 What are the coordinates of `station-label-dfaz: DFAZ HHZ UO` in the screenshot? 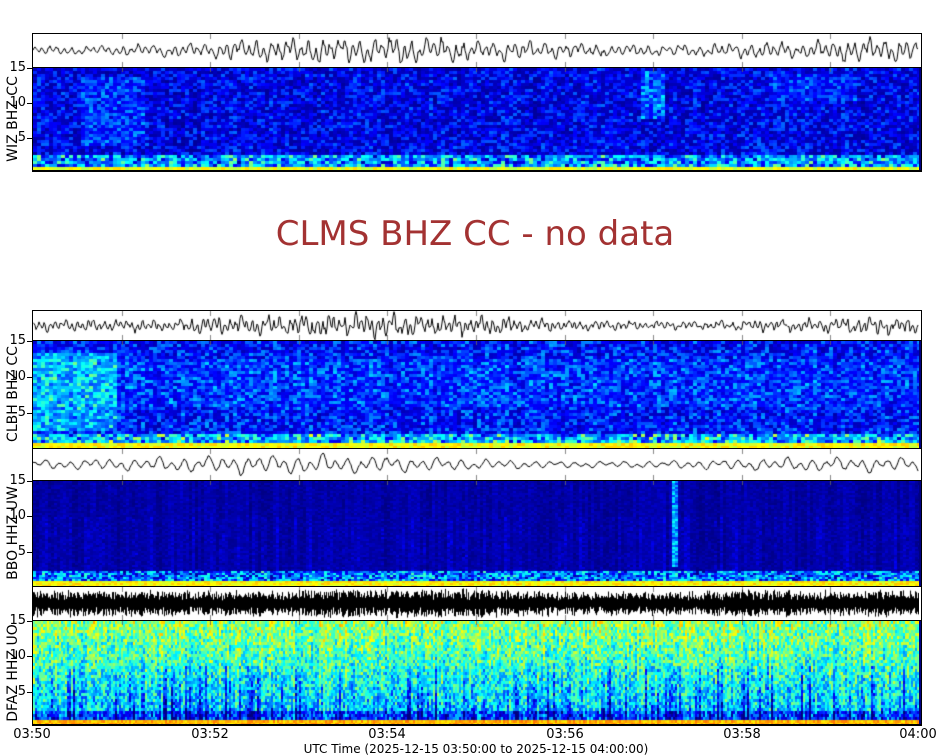 It's located at (13, 673).